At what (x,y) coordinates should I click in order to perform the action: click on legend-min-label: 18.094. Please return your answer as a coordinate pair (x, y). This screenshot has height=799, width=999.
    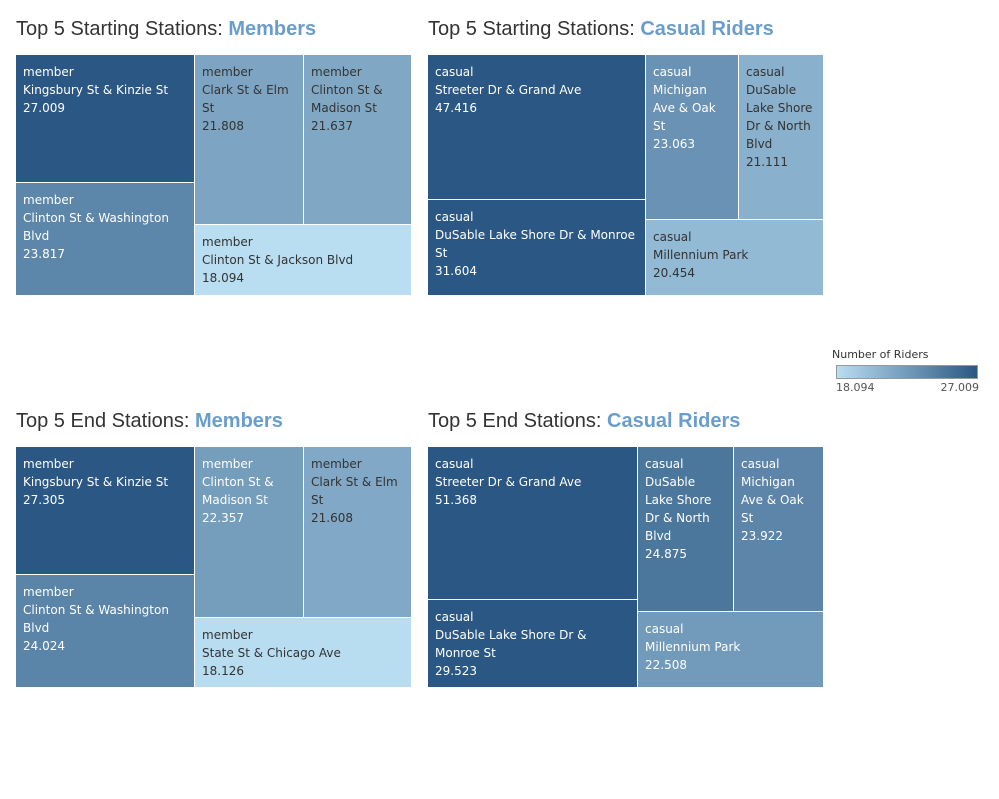
    Looking at the image, I should click on (855, 387).